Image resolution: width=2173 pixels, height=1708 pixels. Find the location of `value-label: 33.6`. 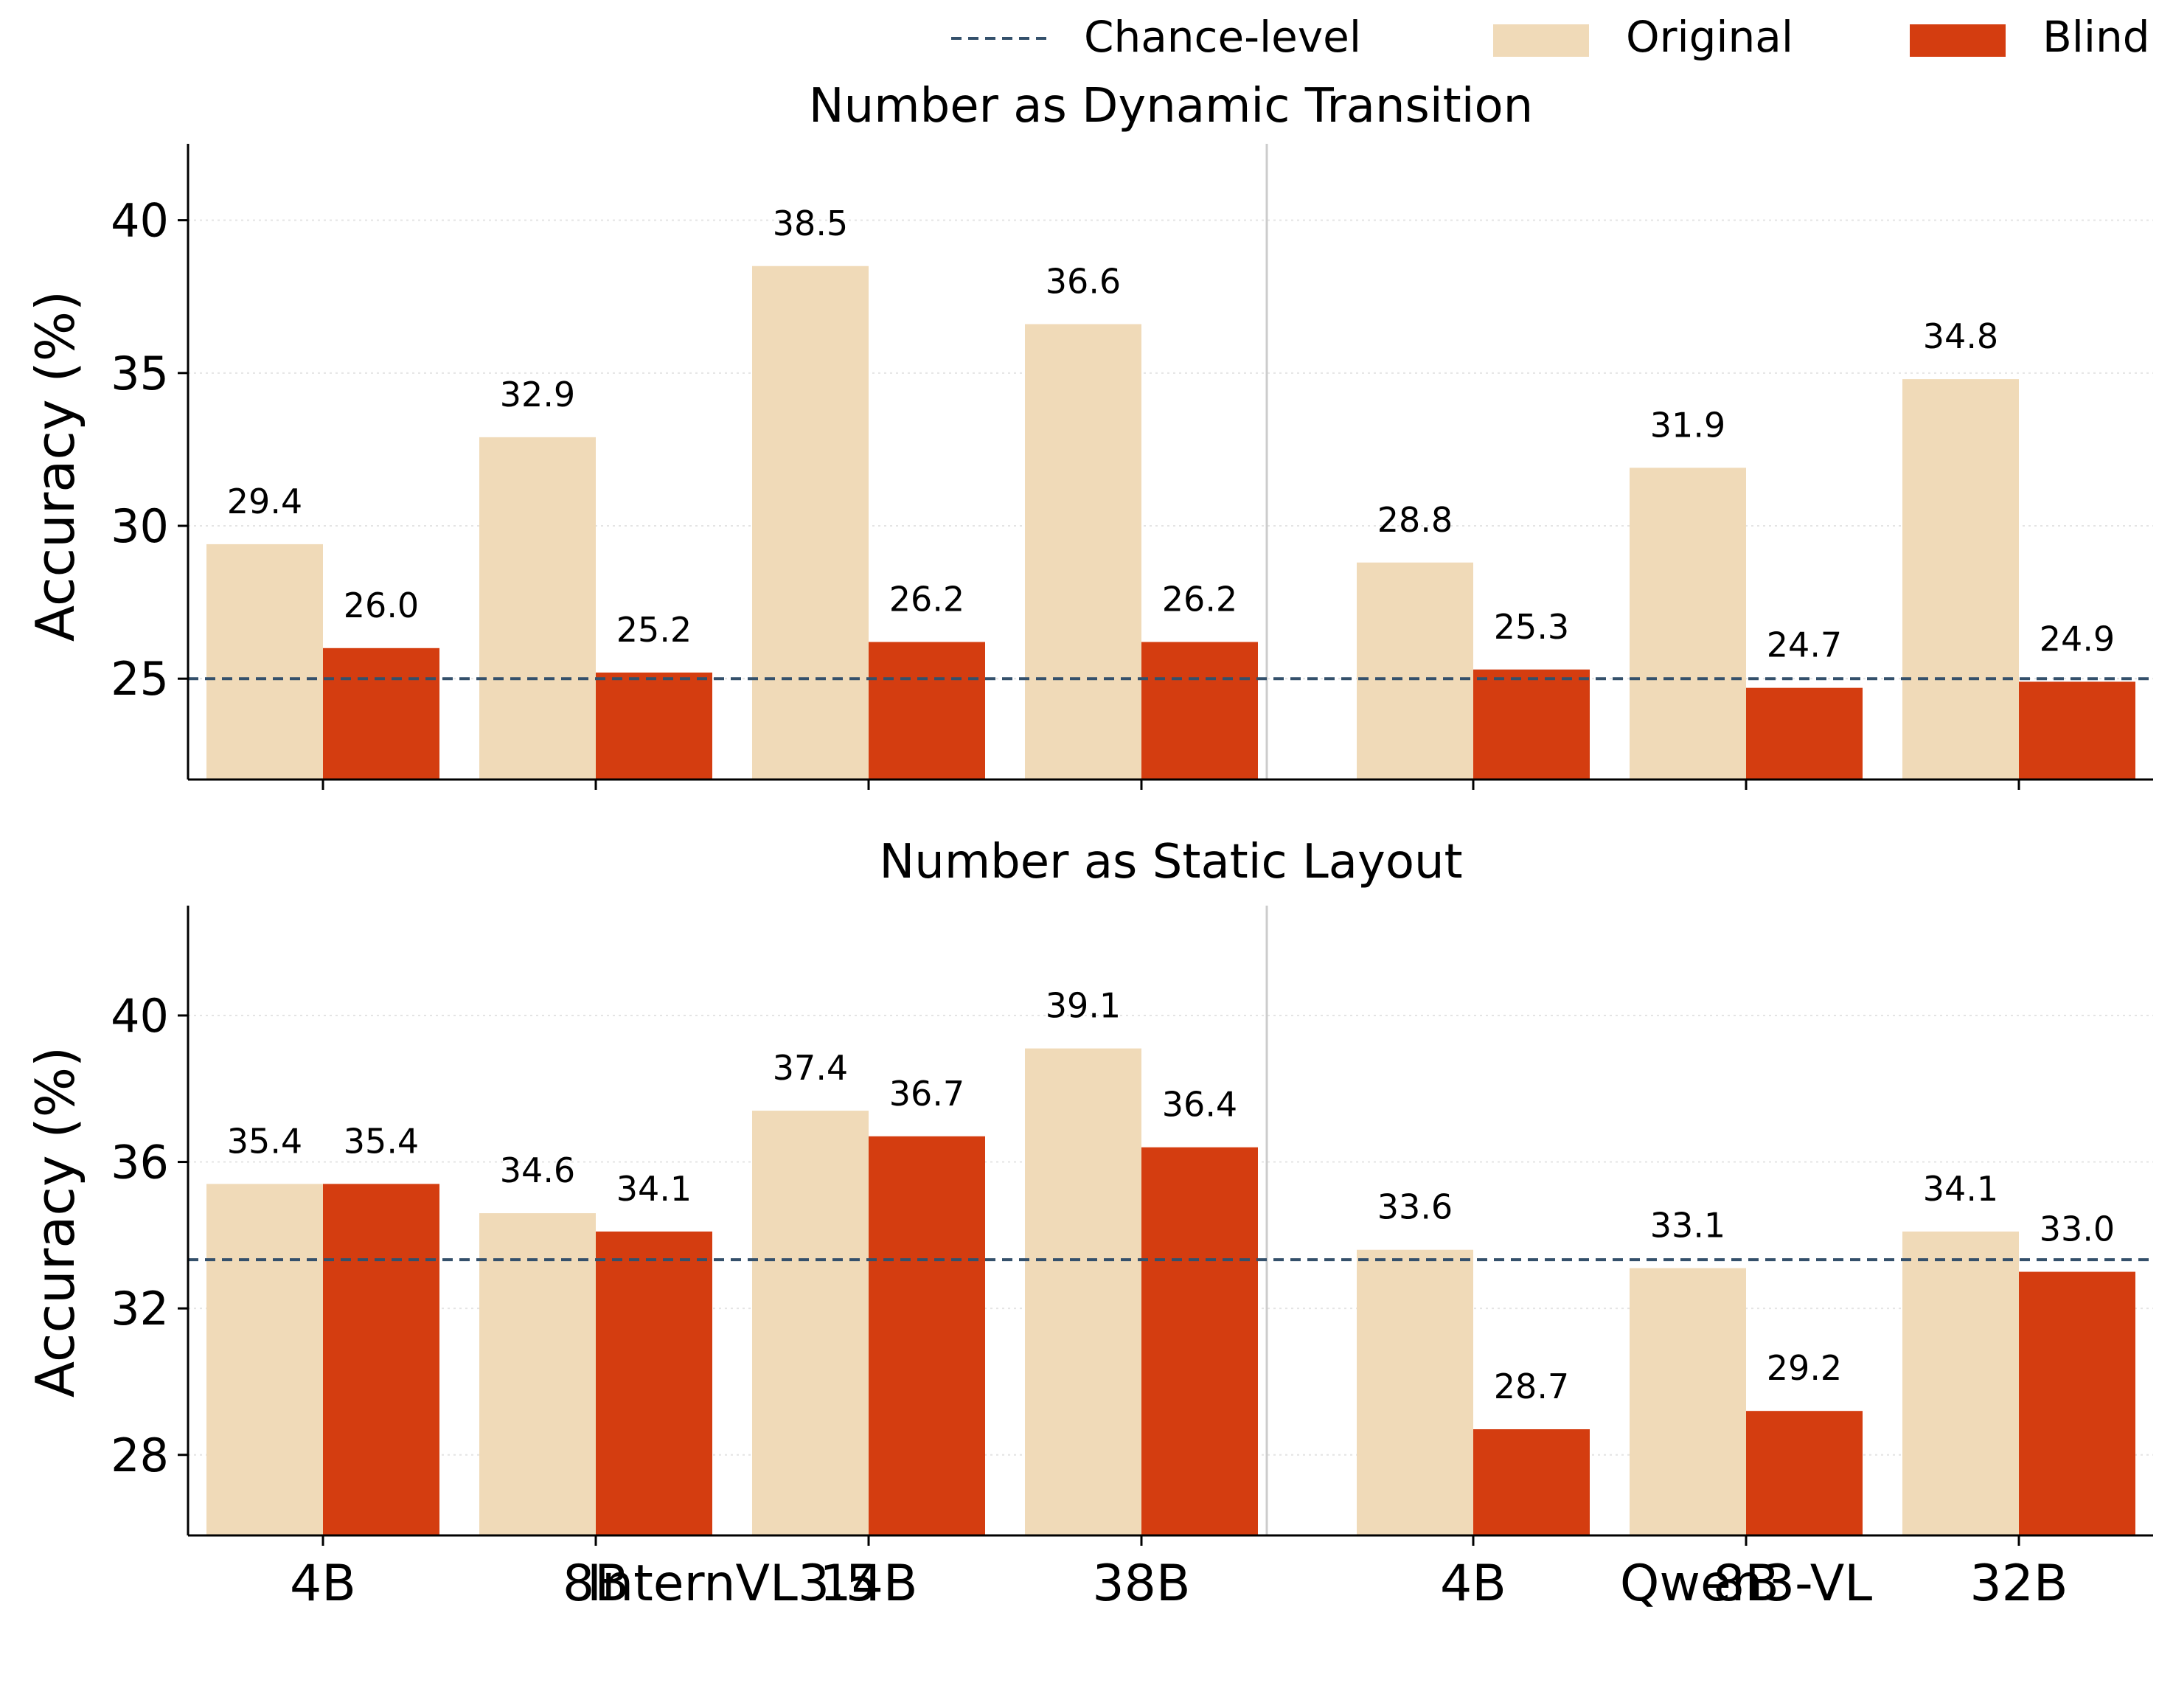

value-label: 33.6 is located at coordinates (1415, 1207).